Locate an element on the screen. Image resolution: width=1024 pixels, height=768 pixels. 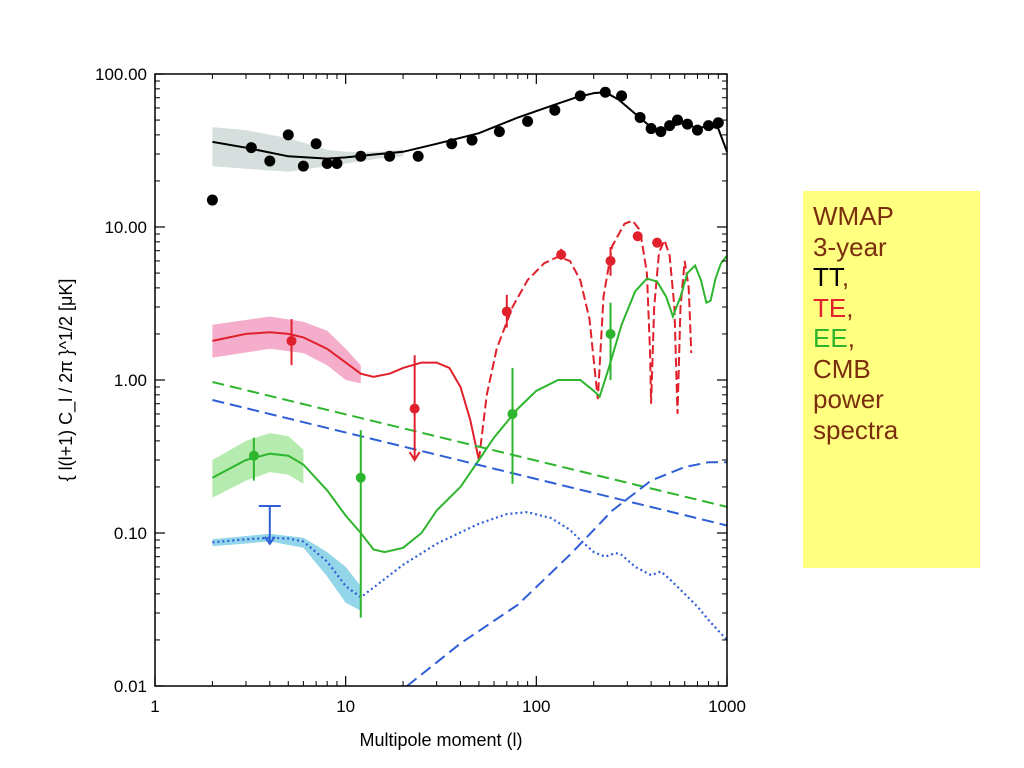
legend-line: CMB is located at coordinates (891, 369).